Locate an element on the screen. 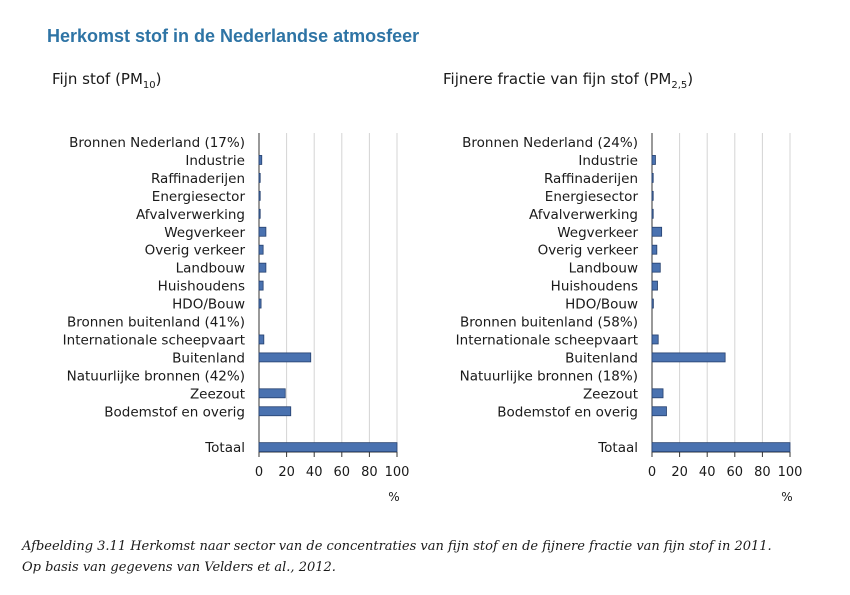 This screenshot has height=595, width=850. left-chart-category-label: Bronnen buitenland (41%) is located at coordinates (156, 323).